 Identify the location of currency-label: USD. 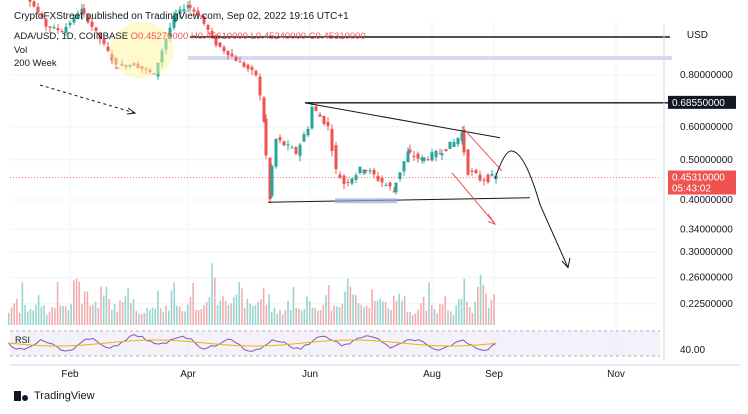
(697, 35).